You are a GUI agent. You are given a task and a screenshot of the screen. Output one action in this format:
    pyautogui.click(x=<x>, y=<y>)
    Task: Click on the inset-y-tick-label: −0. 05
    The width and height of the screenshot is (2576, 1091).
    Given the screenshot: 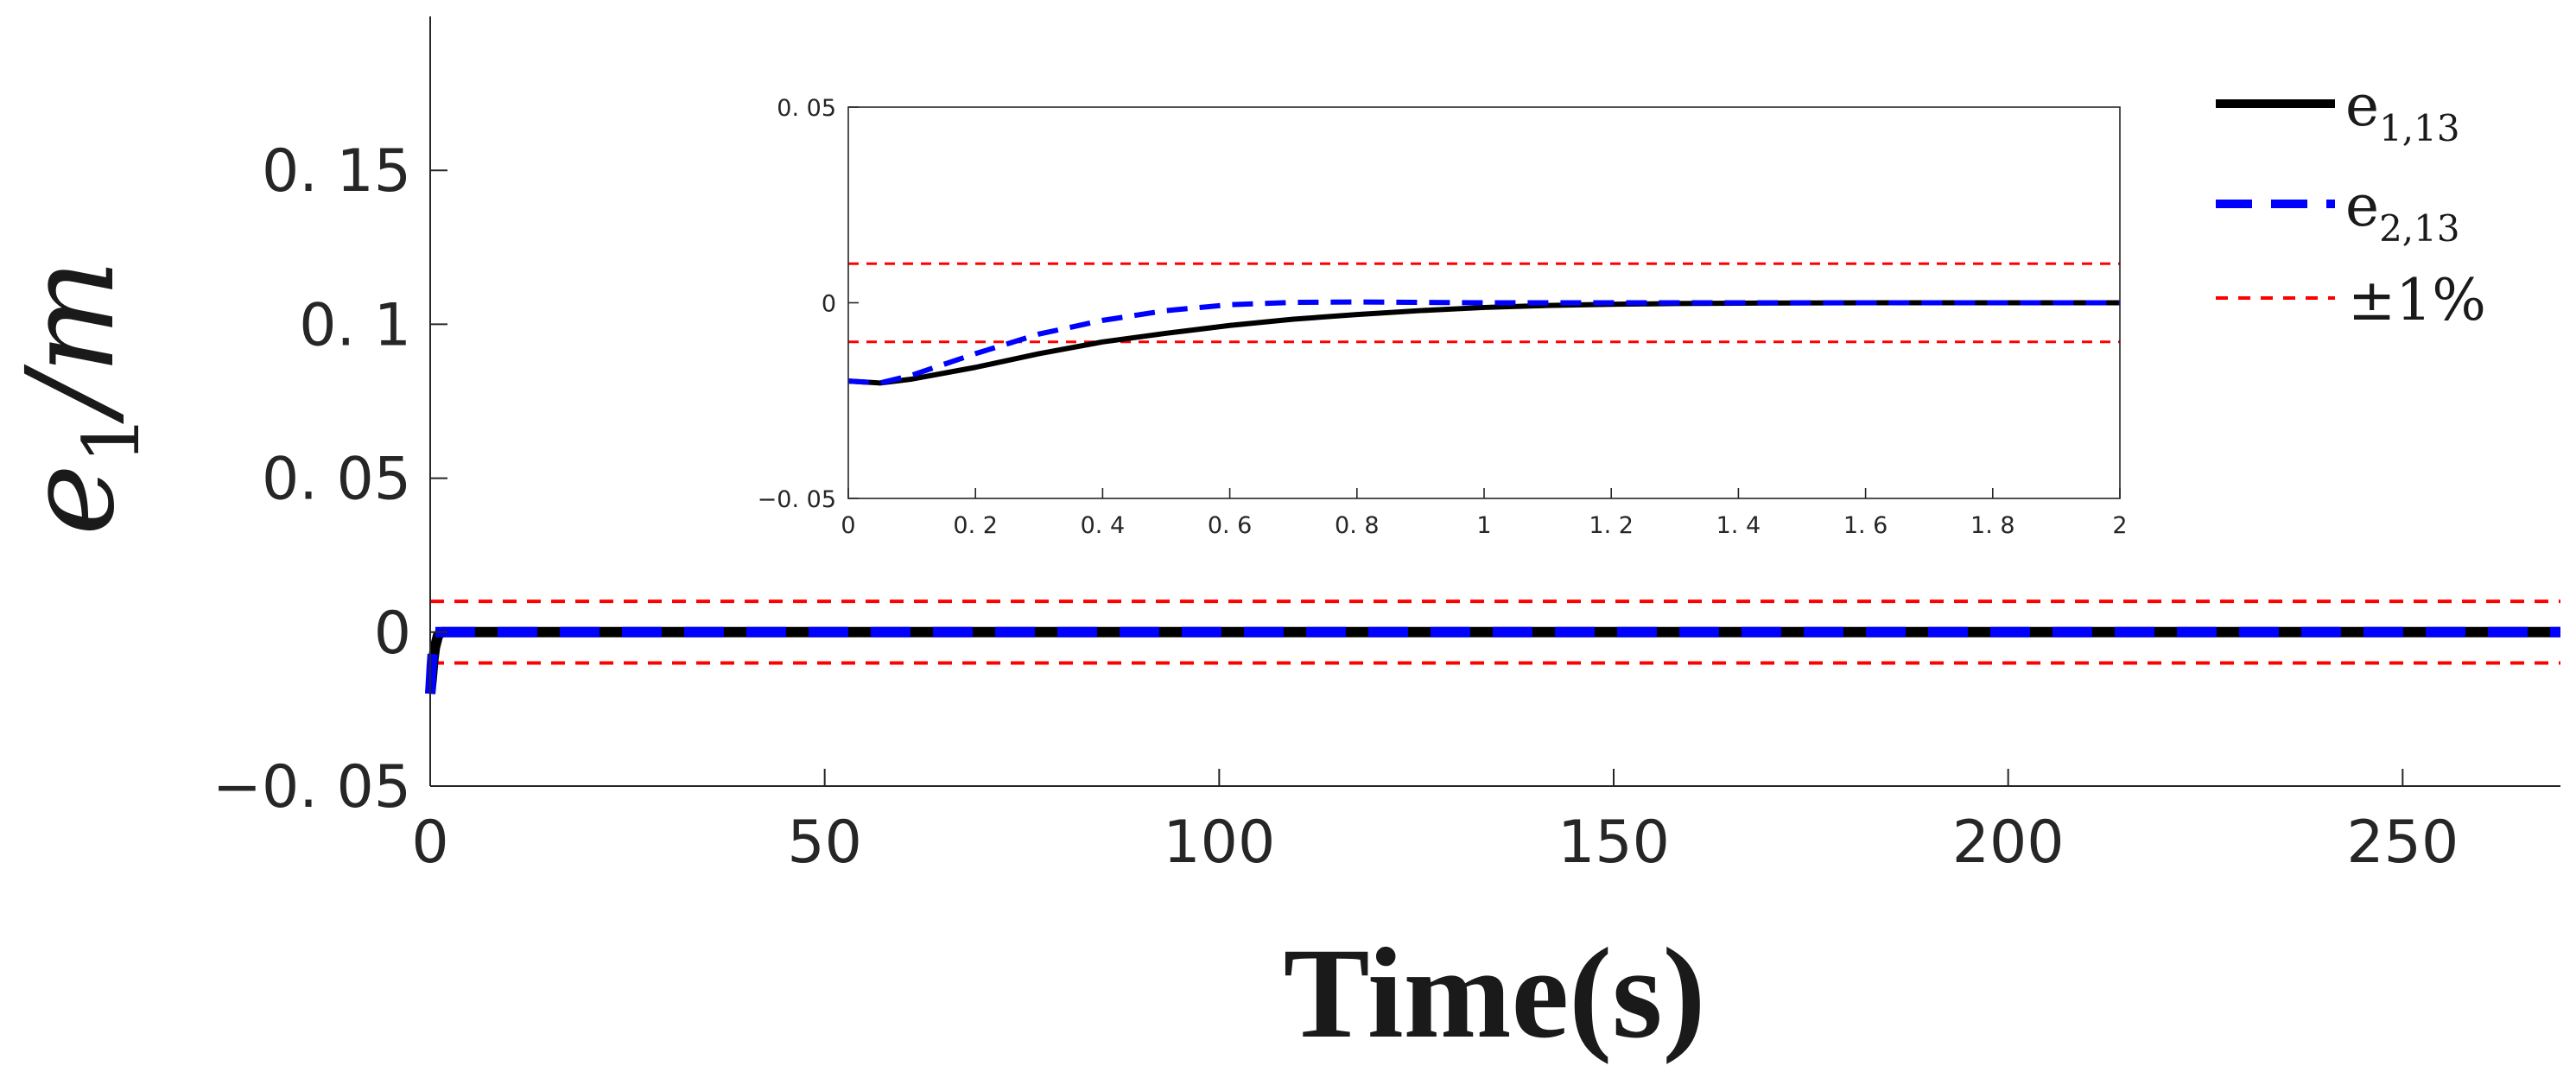 What is the action you would take?
    pyautogui.click(x=797, y=499)
    